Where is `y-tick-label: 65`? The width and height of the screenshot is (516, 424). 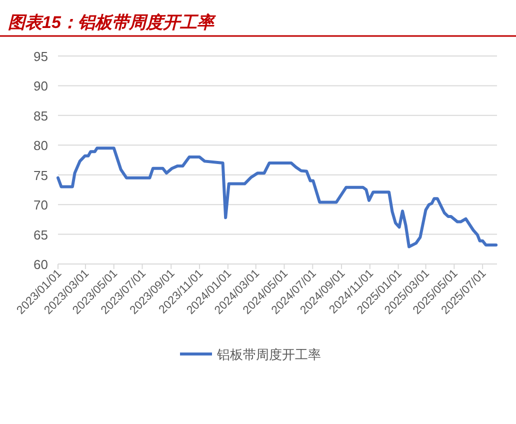 y-tick-label: 65 is located at coordinates (41, 234).